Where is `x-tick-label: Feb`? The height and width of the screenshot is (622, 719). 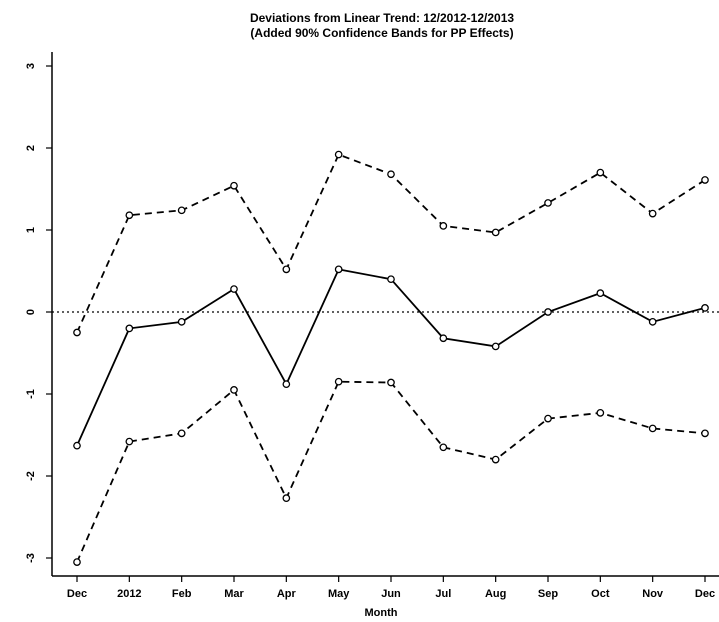
x-tick-label: Feb is located at coordinates (182, 594).